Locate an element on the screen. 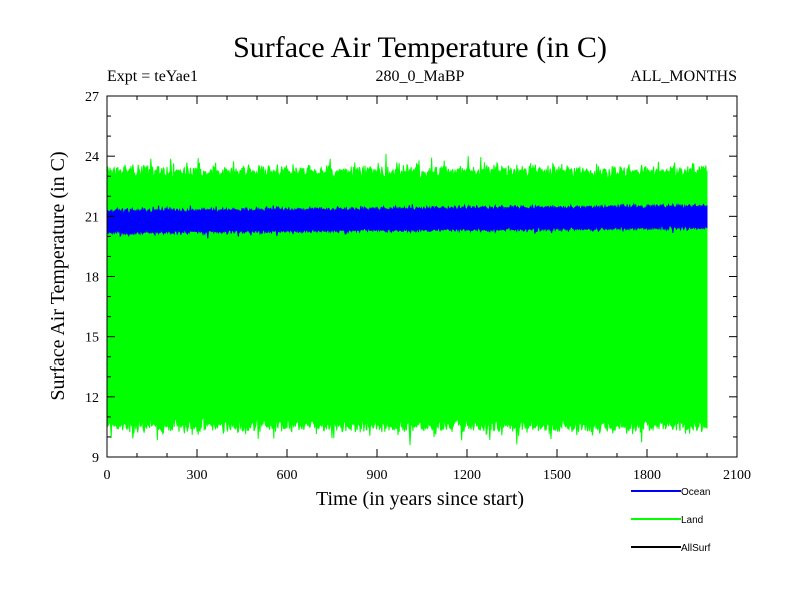  y-tick-label: 15 is located at coordinates (92, 338).